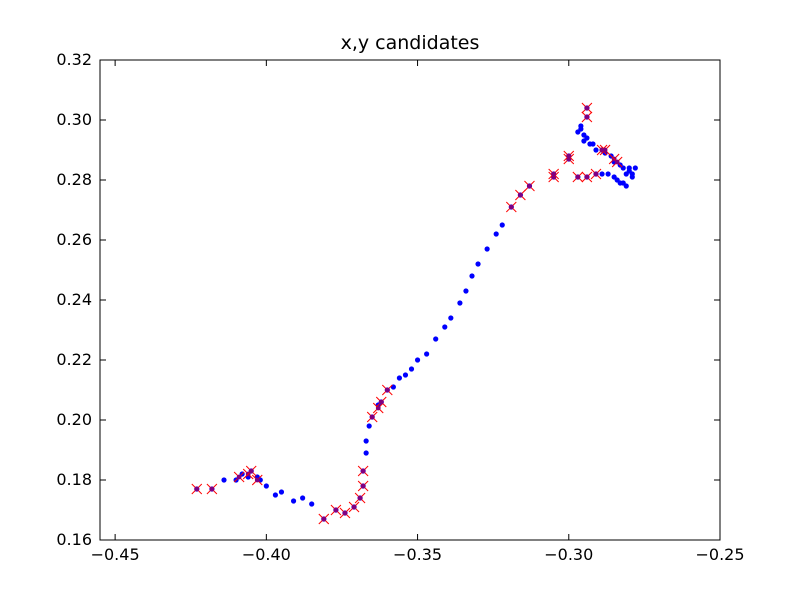 The image size is (800, 600). What do you see at coordinates (74, 59) in the screenshot?
I see `y-tick-label: 0.32` at bounding box center [74, 59].